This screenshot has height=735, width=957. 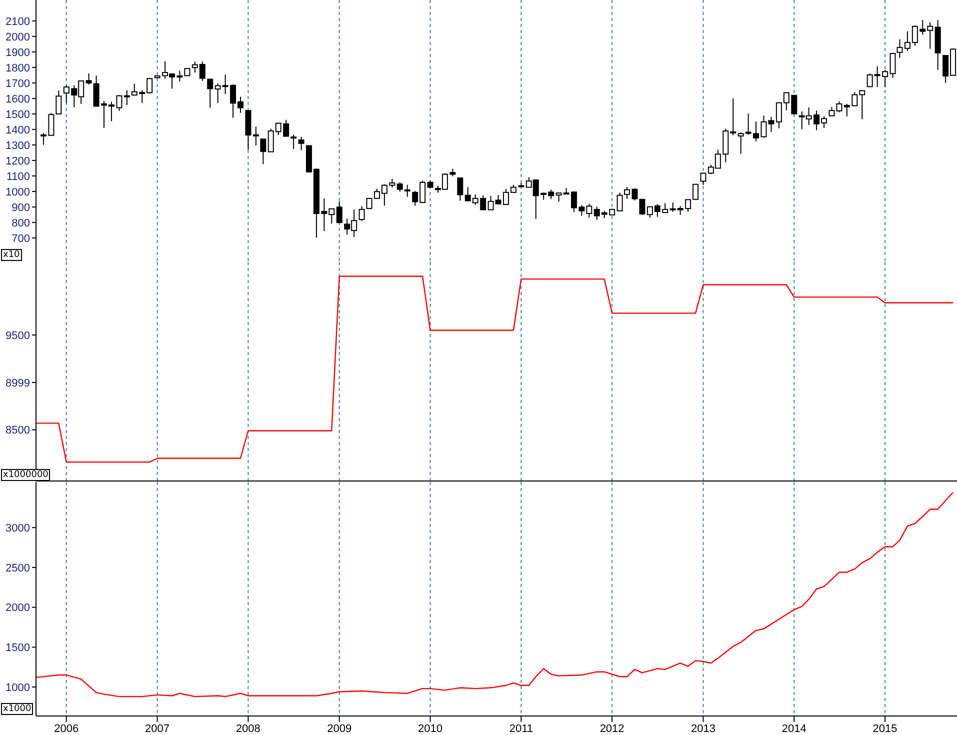 What do you see at coordinates (18, 161) in the screenshot?
I see `y-tick-label: 1200` at bounding box center [18, 161].